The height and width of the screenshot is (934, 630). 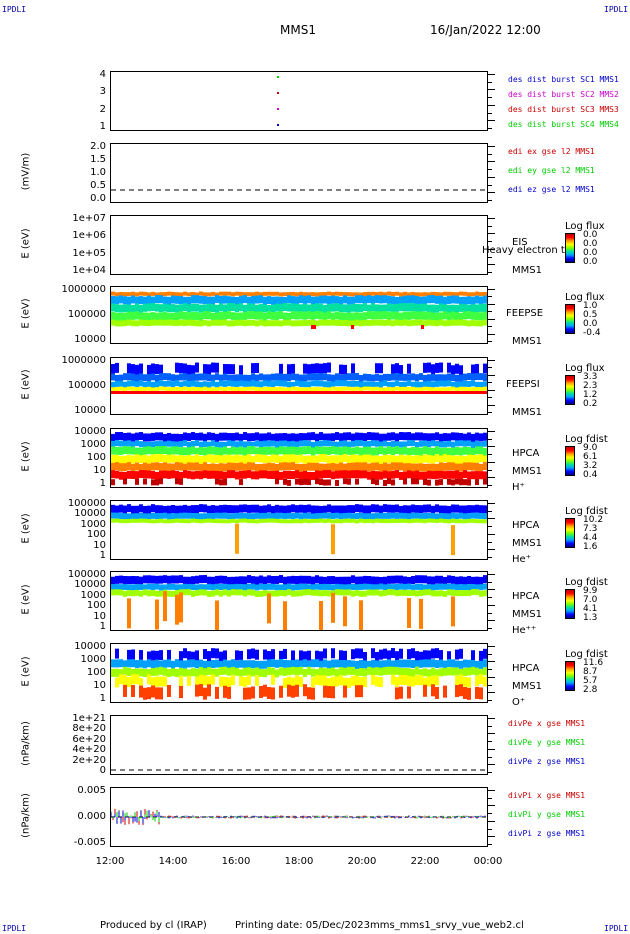 I want to click on inst-label-eis: MMS1, so click(x=527, y=270).